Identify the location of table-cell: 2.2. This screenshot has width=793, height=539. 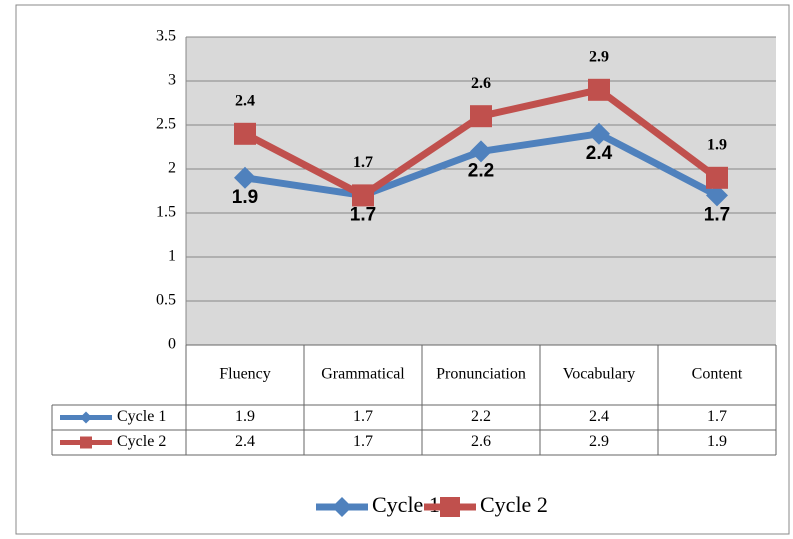
(481, 416).